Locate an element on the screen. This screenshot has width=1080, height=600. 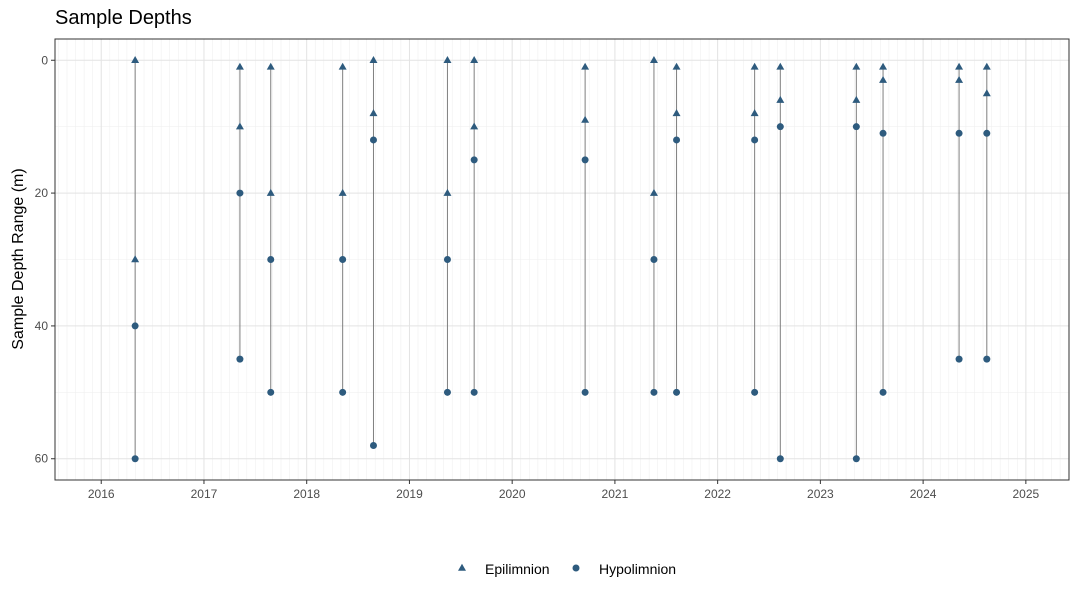
x-tick-label: 2023 is located at coordinates (820, 494).